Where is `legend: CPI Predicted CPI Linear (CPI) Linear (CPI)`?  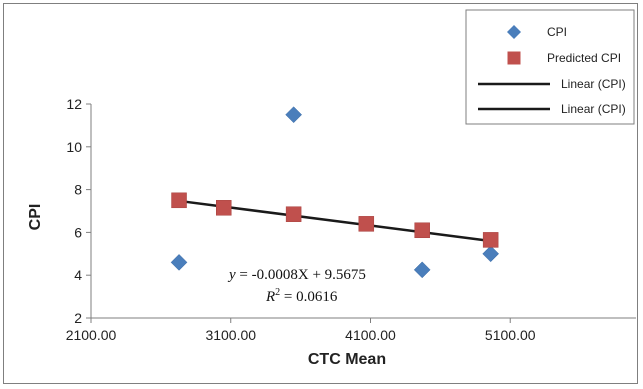
legend: CPI Predicted CPI Linear (CPI) Linear (CPI) is located at coordinates (550, 67).